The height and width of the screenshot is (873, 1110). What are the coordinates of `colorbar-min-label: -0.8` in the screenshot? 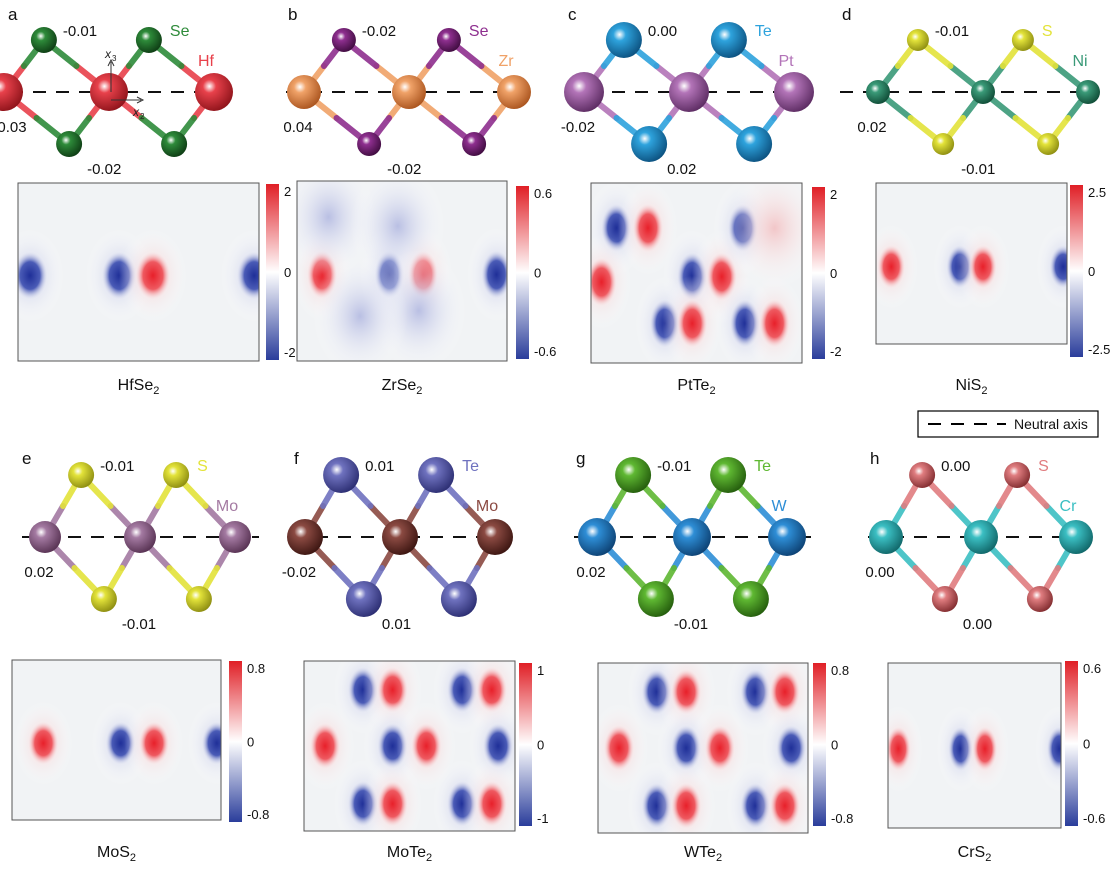 It's located at (258, 814).